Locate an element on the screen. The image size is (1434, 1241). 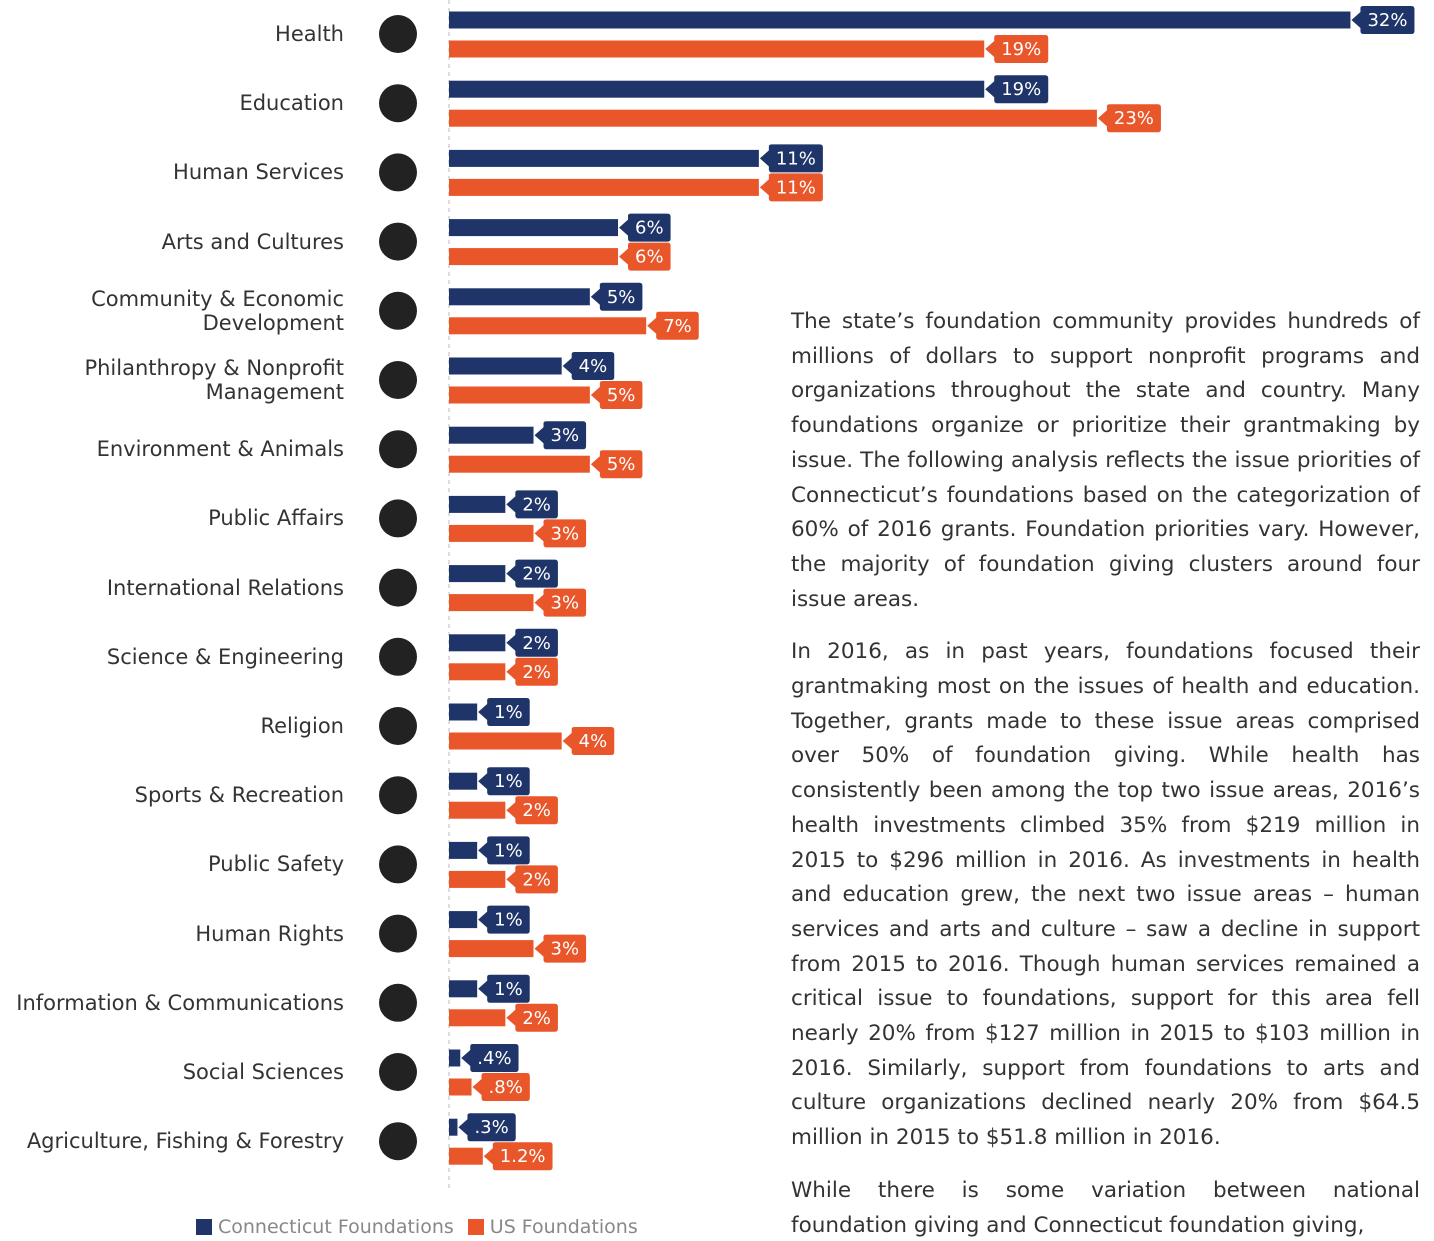
value-label-callout: 32% is located at coordinates (1383, 20).